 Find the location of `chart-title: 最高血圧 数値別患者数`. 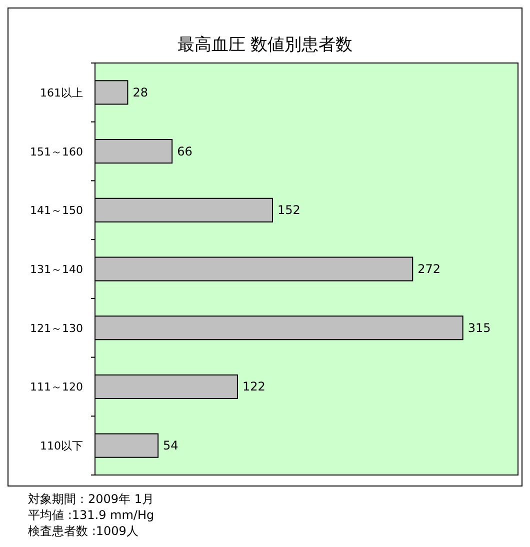

chart-title: 最高血圧 数値別患者数 is located at coordinates (265, 45).